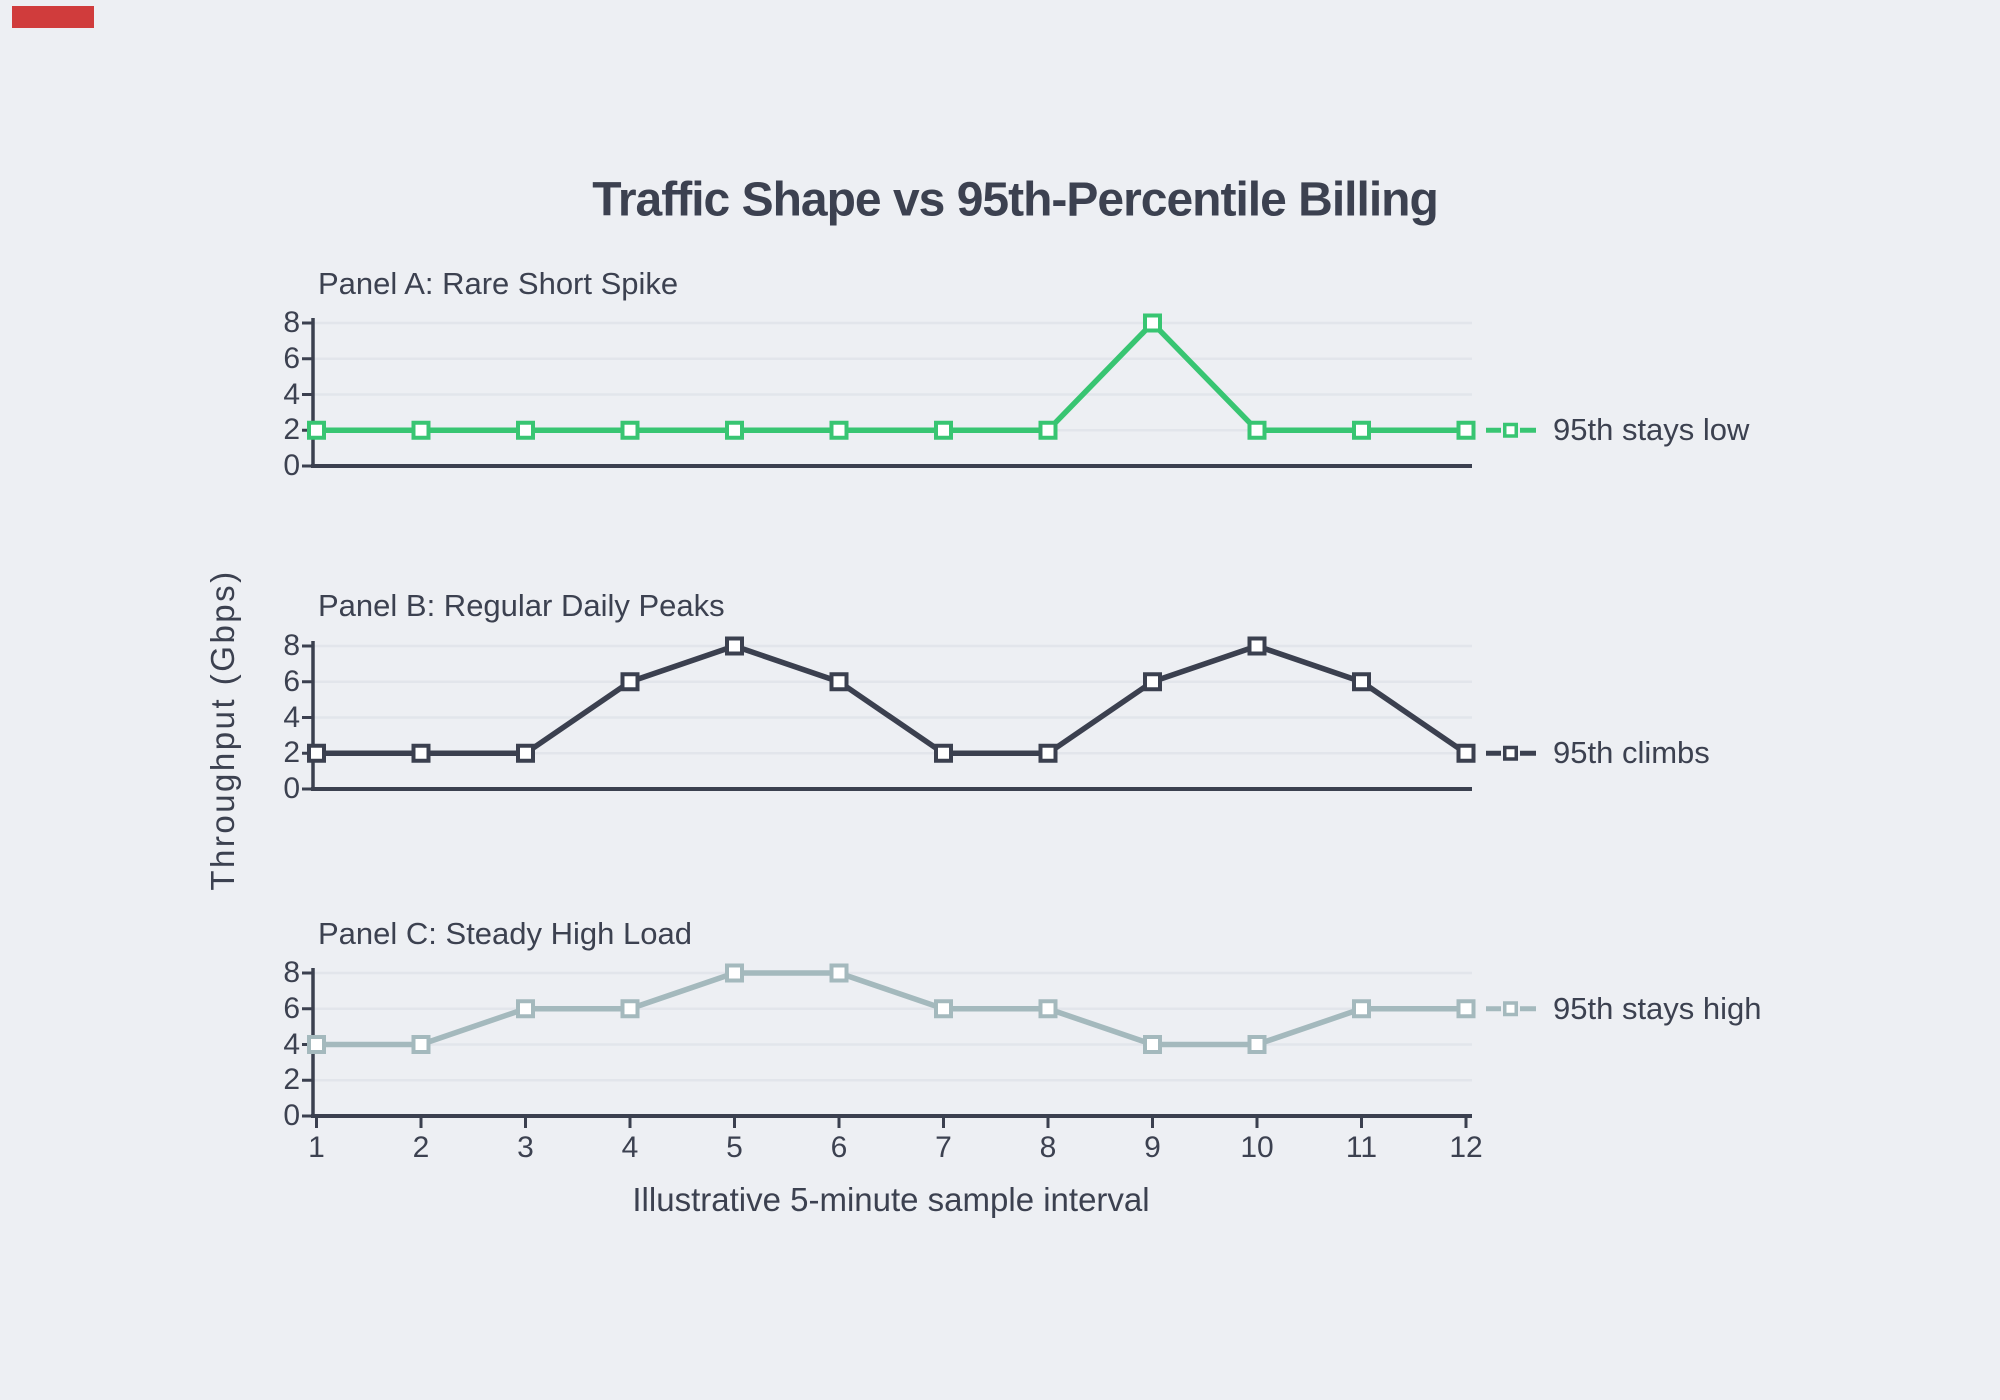 This screenshot has height=1400, width=2000. Describe the element at coordinates (505, 933) in the screenshot. I see `panel-c-title: Panel C: Steady High Load` at that location.